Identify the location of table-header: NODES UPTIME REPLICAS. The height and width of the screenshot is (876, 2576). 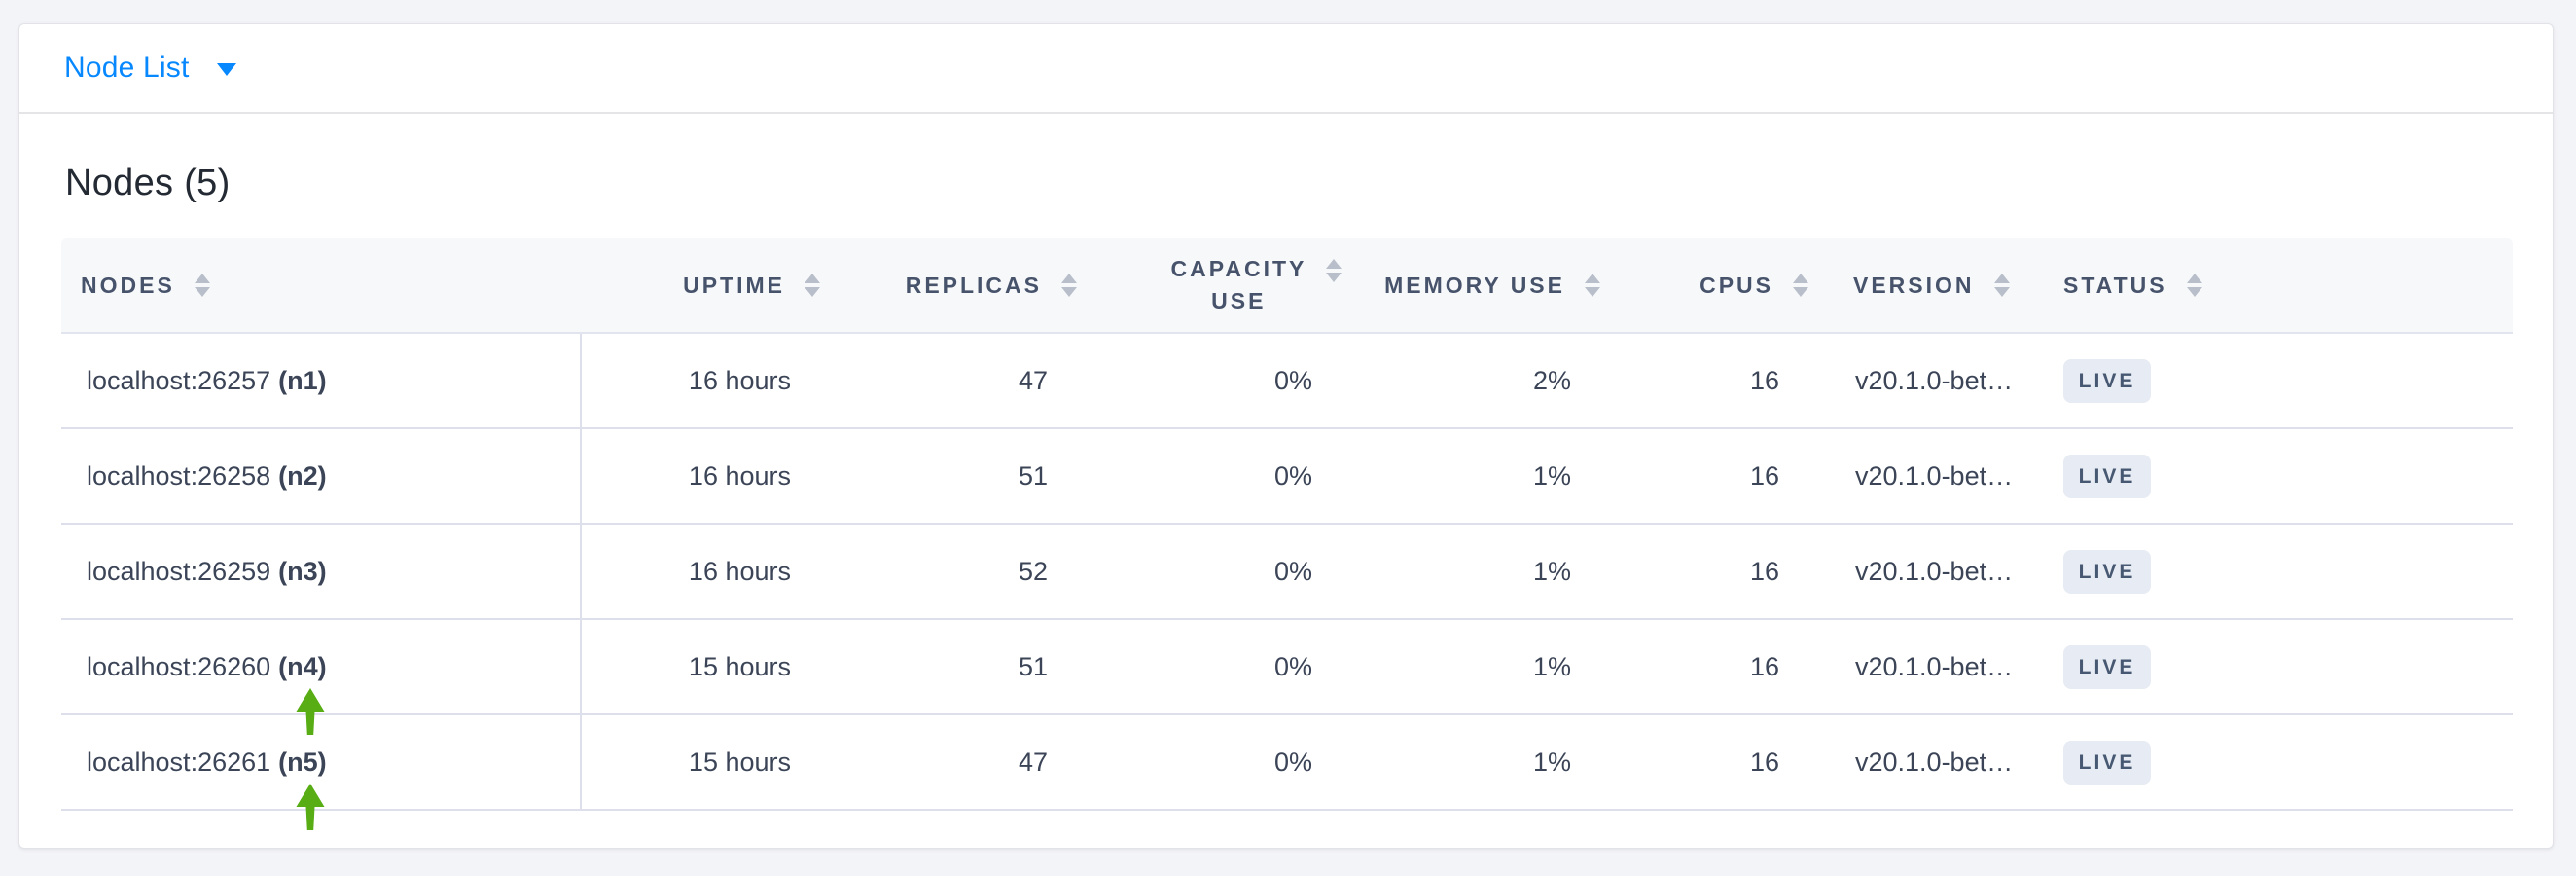
(1287, 286).